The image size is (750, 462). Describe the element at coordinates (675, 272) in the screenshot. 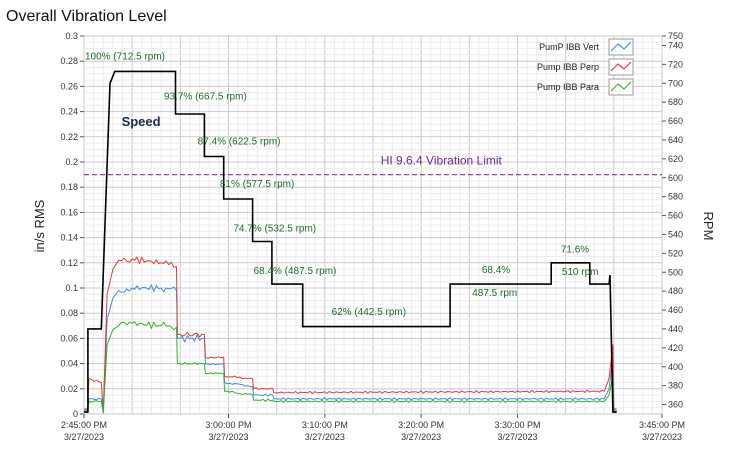

I see `y2-tick-label: 500` at that location.